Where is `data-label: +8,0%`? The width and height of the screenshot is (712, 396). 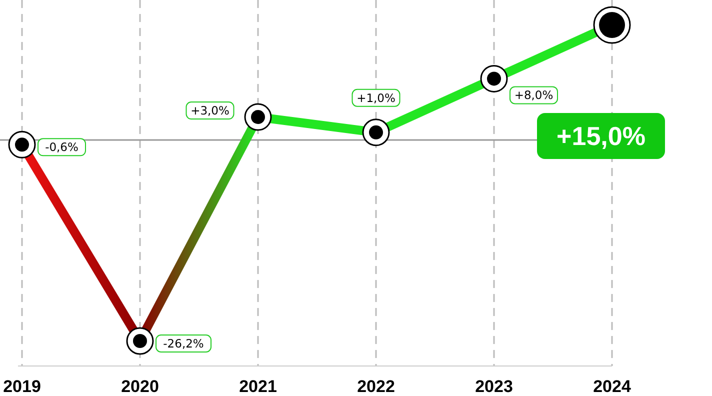 data-label: +8,0% is located at coordinates (534, 95).